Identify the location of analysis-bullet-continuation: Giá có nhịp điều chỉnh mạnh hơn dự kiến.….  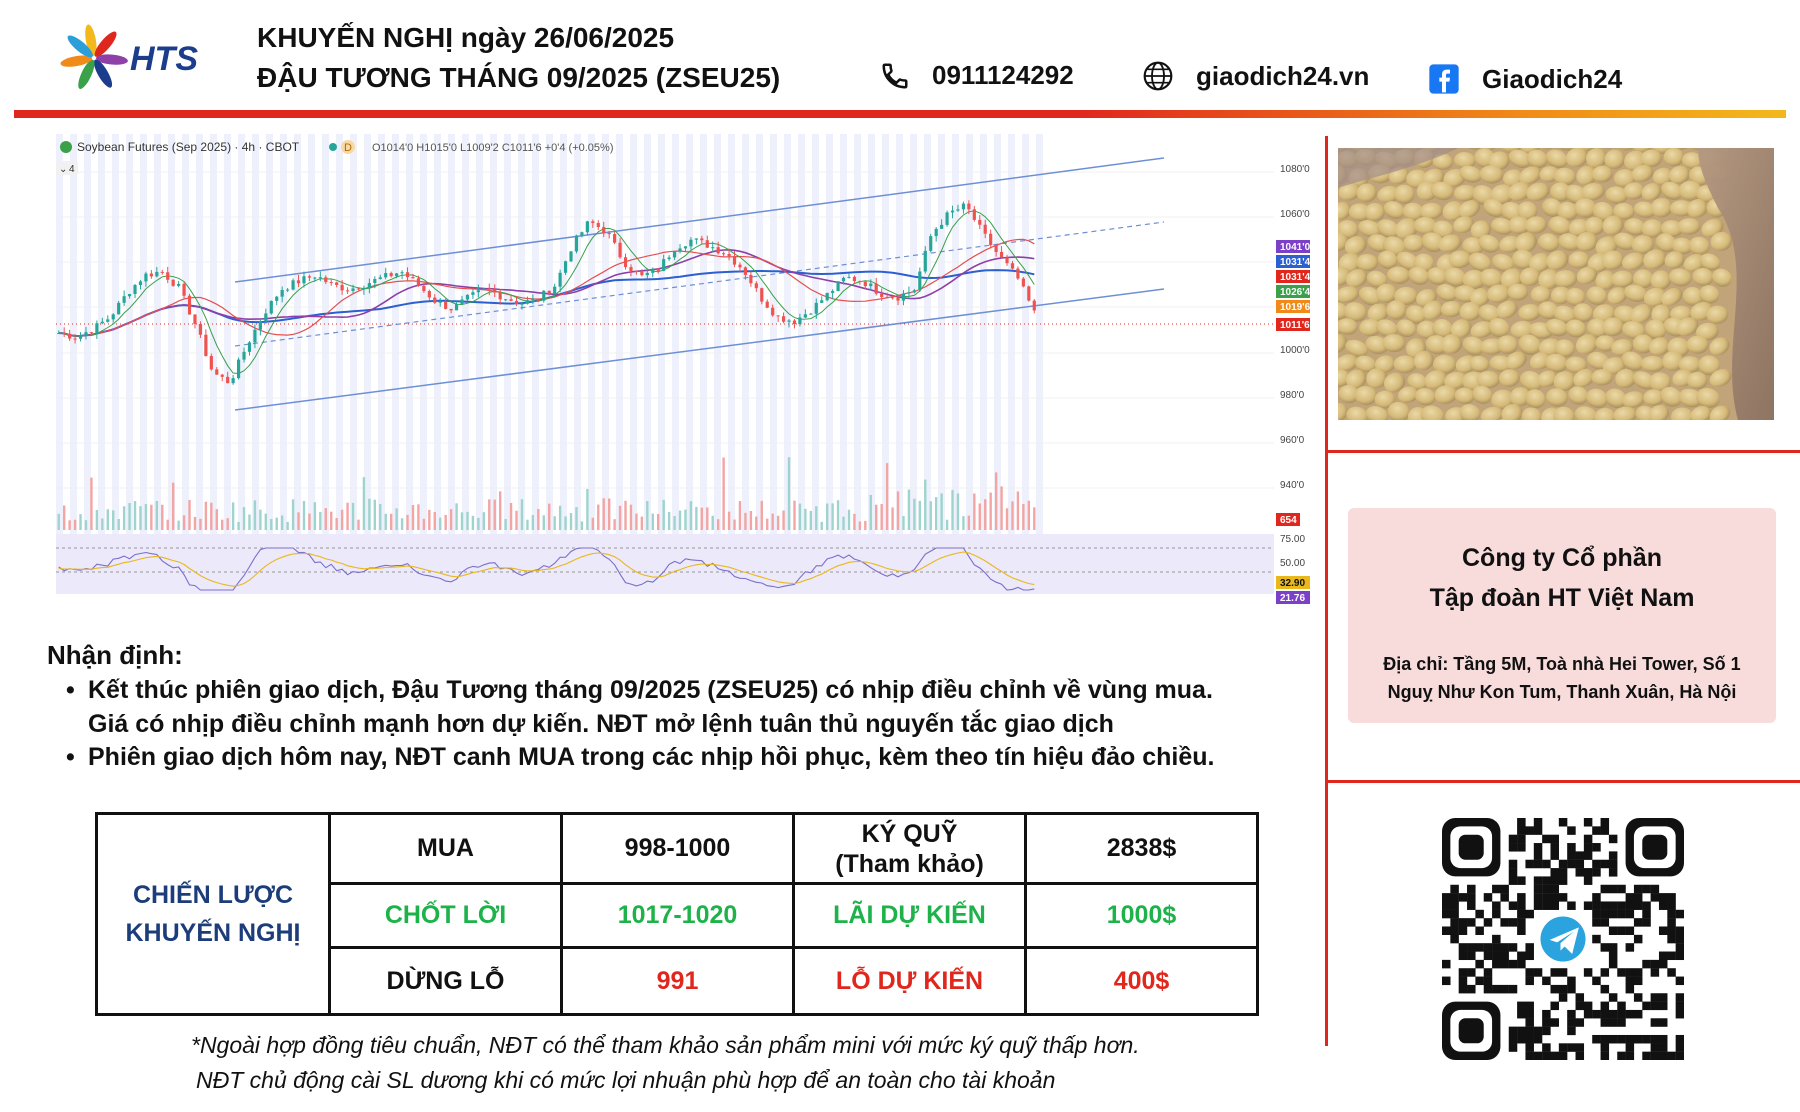
(601, 724).